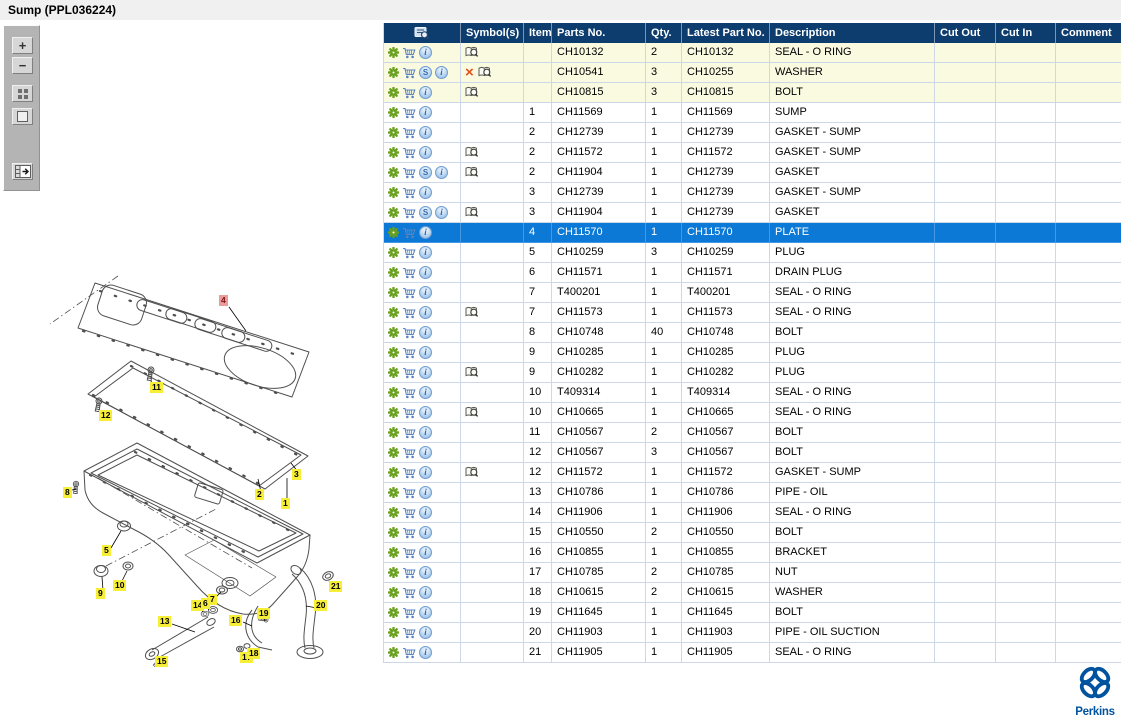 The image size is (1121, 725). What do you see at coordinates (254, 653) in the screenshot?
I see `callout-18: 18` at bounding box center [254, 653].